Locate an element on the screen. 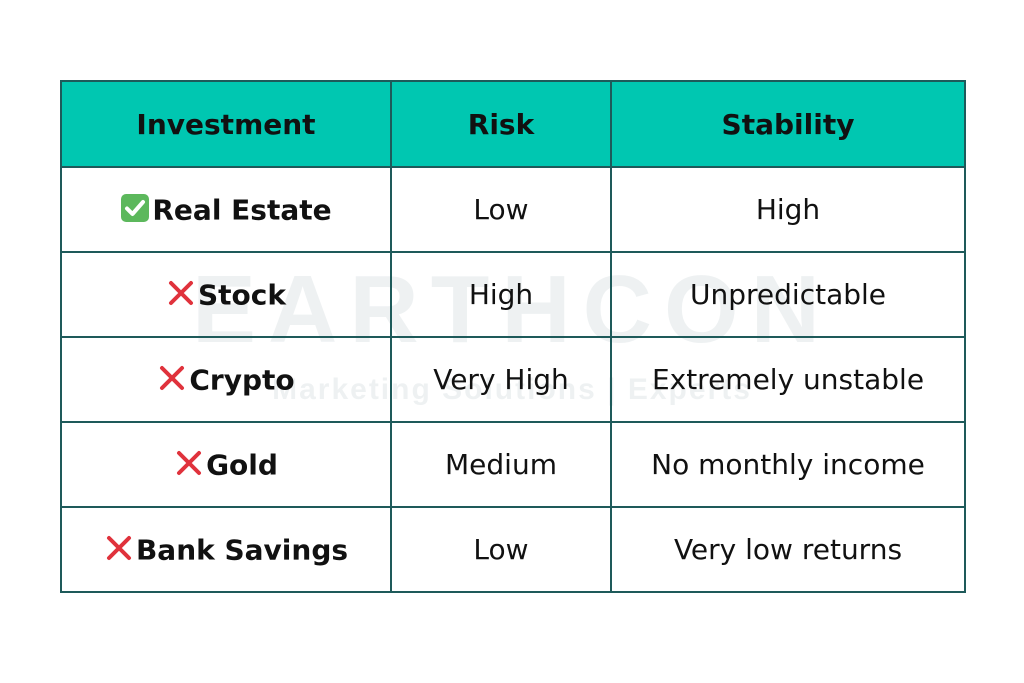 The height and width of the screenshot is (683, 1024). risk-cell: Medium is located at coordinates (501, 464).